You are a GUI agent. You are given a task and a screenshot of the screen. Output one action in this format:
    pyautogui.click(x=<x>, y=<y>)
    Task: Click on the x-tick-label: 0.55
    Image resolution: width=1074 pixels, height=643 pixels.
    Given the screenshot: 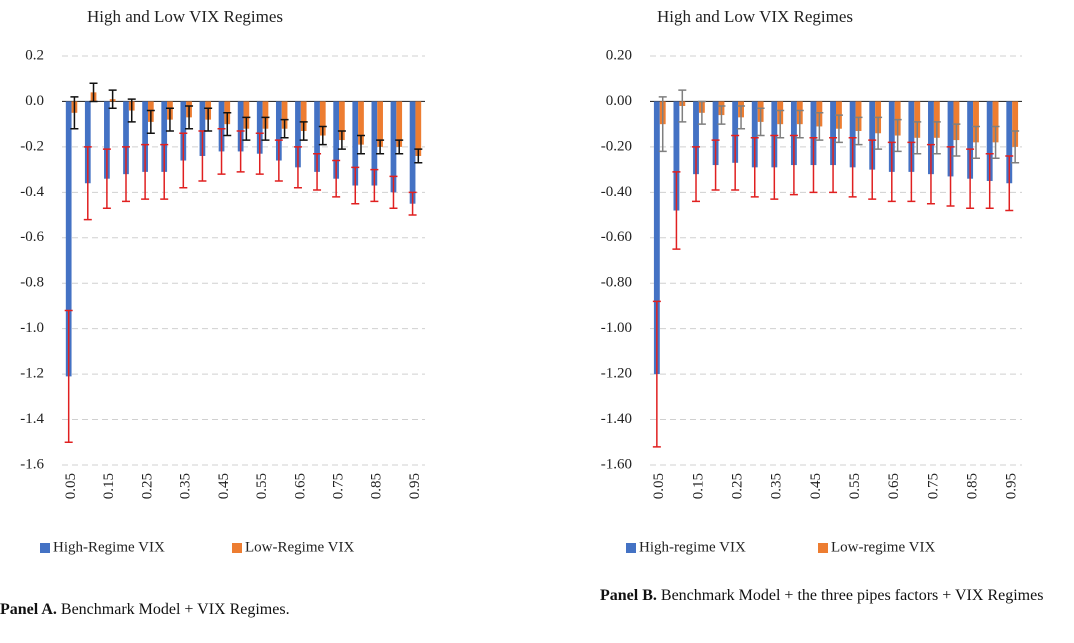 What is the action you would take?
    pyautogui.click(x=262, y=486)
    